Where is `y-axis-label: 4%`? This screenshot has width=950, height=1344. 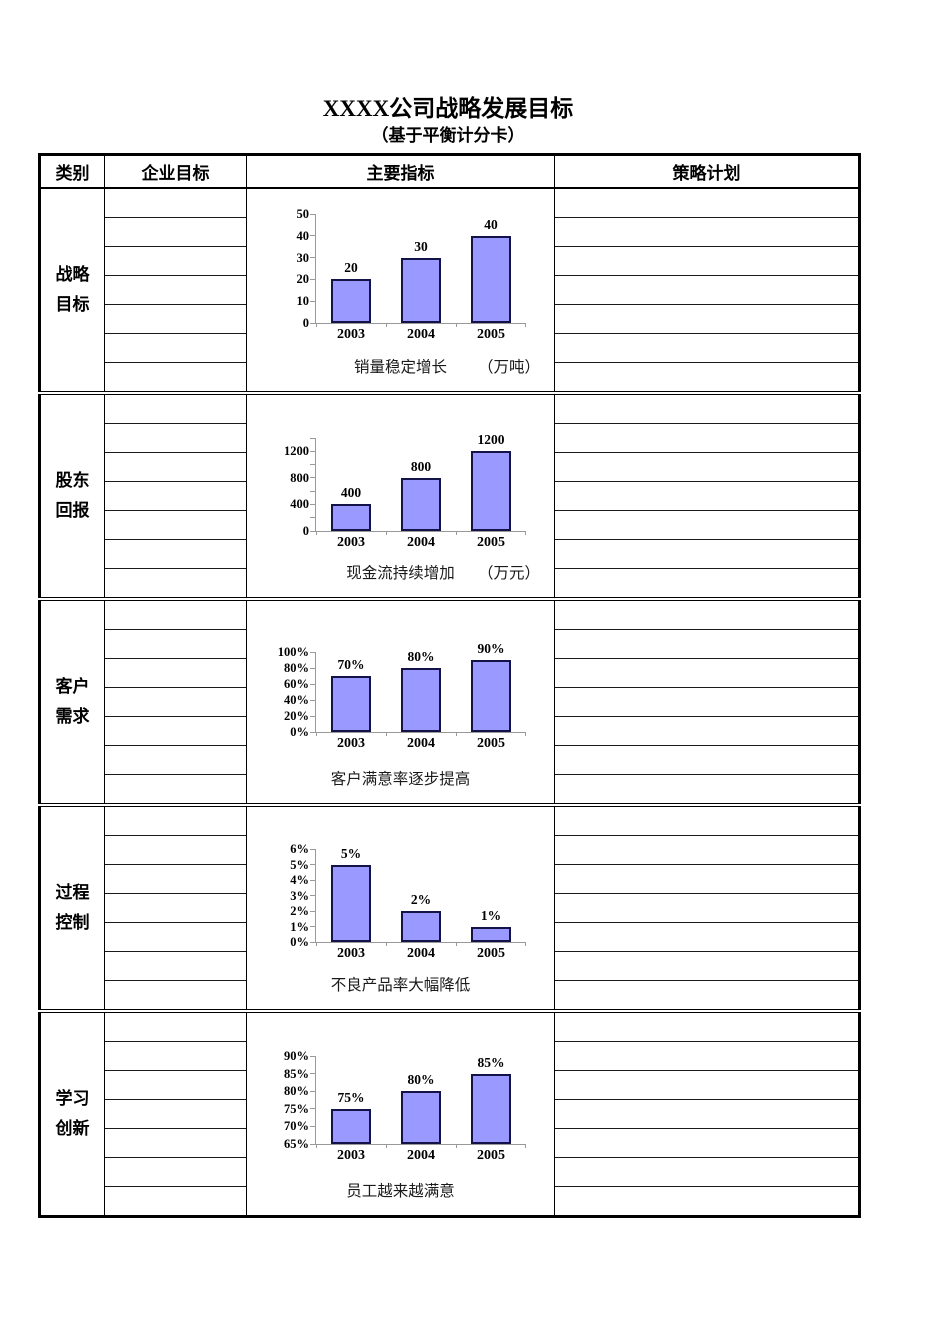 y-axis-label: 4% is located at coordinates (299, 880).